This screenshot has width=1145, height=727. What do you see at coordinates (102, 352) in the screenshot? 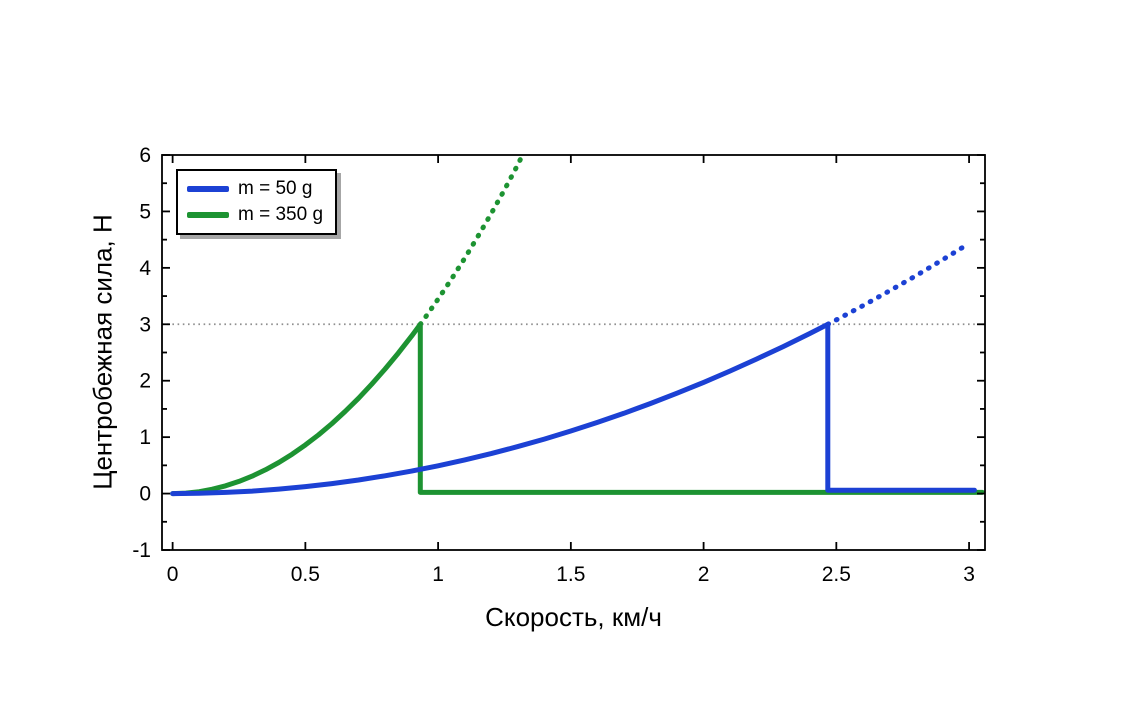
I see `y-axis-label: Центробежная сила, Н` at bounding box center [102, 352].